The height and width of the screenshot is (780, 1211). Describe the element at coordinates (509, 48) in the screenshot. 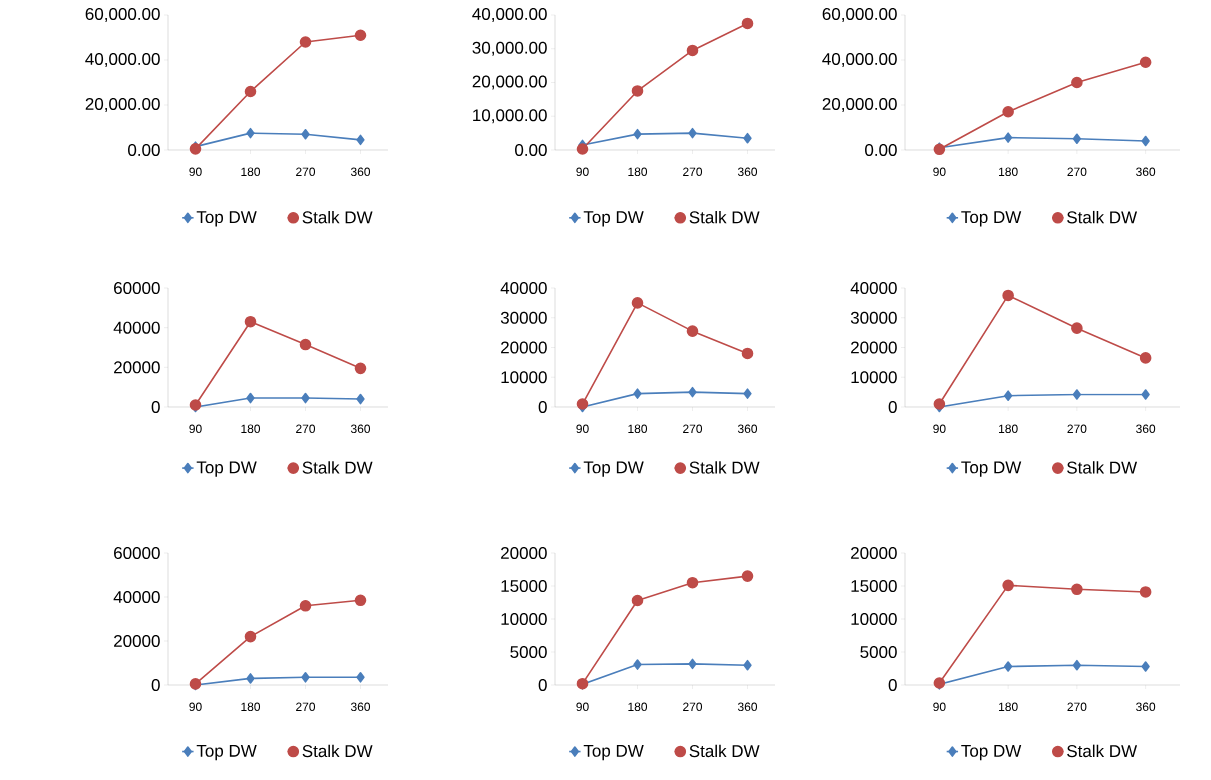

I see `y-tick-label: 30,000.00` at that location.